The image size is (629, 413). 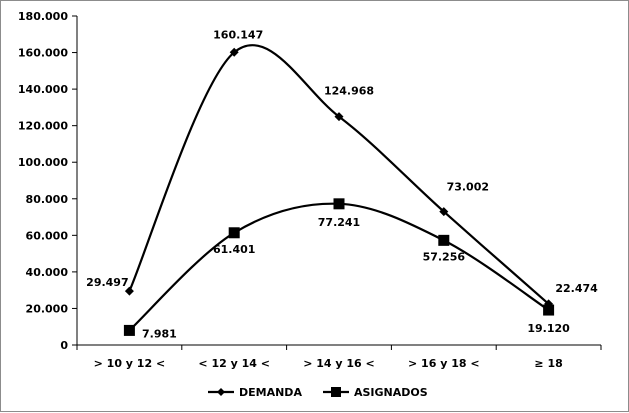 I want to click on y-tick-label: 120.000, so click(x=43, y=126).